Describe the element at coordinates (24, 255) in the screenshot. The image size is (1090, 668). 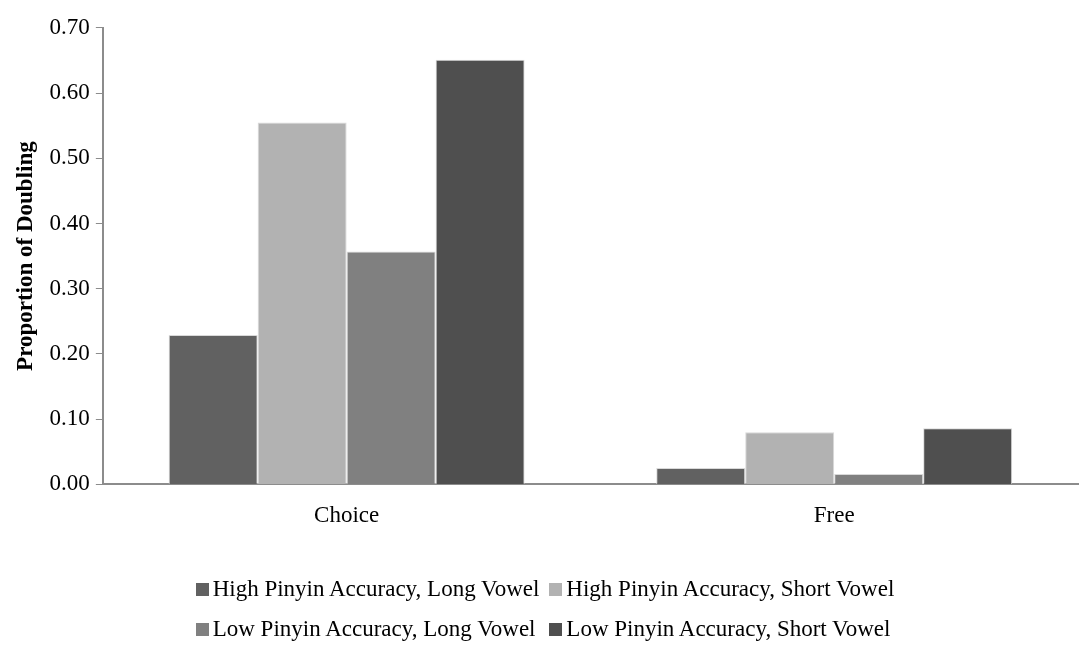
I see `y-axis-title: Proportion of Doubling` at that location.